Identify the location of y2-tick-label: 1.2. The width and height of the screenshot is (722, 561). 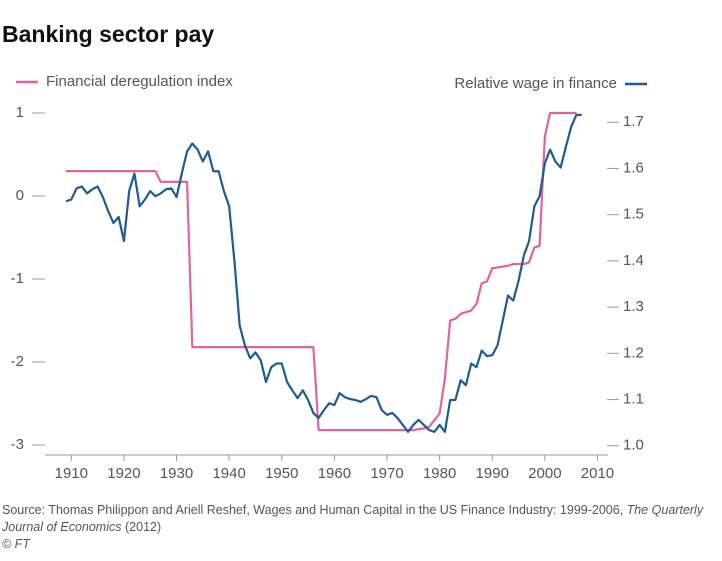
(633, 352).